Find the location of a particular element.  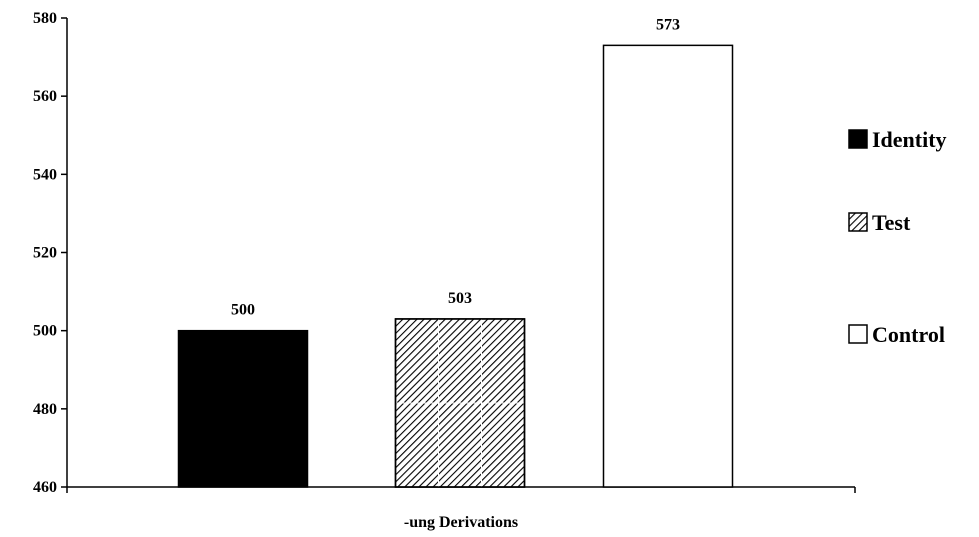

bar-control is located at coordinates (668, 266).